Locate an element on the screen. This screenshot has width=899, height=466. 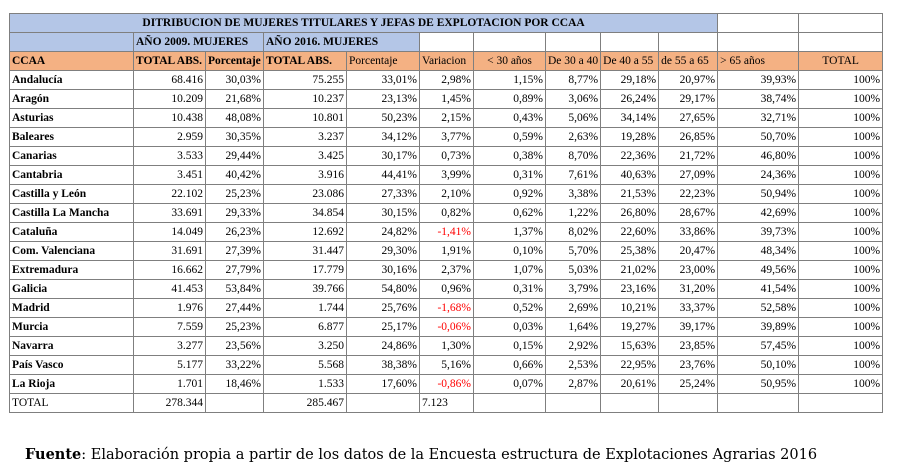
total-abs-2016: 3.425 is located at coordinates (305, 156).